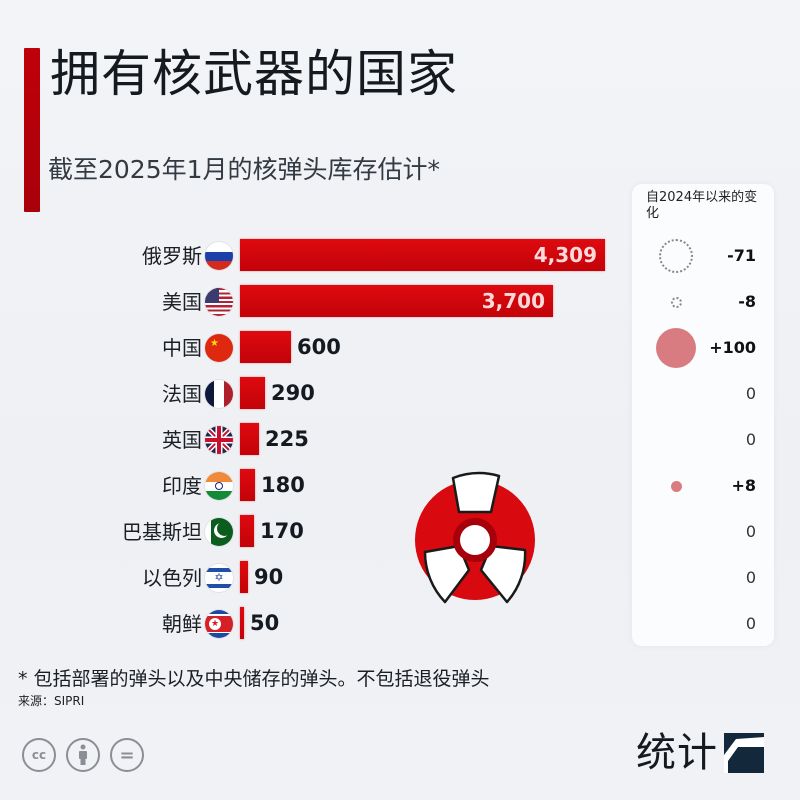 This screenshot has width=800, height=800. What do you see at coordinates (182, 302) in the screenshot?
I see `country-label: 美国` at bounding box center [182, 302].